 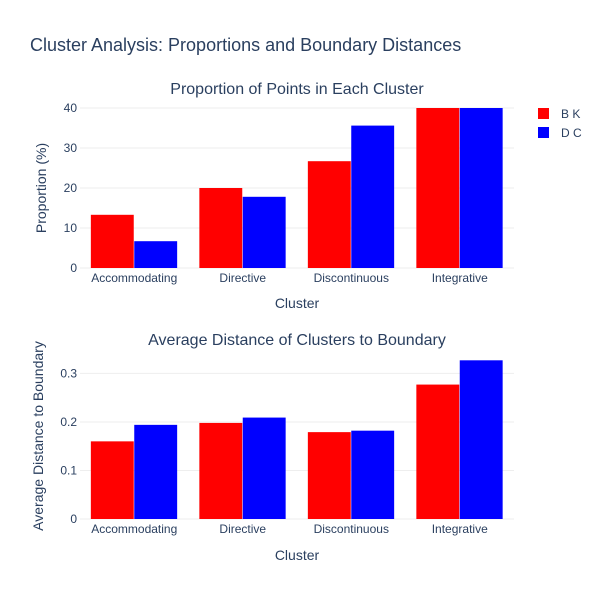 I want to click on y-tick-label: 0.3, so click(x=68, y=373).